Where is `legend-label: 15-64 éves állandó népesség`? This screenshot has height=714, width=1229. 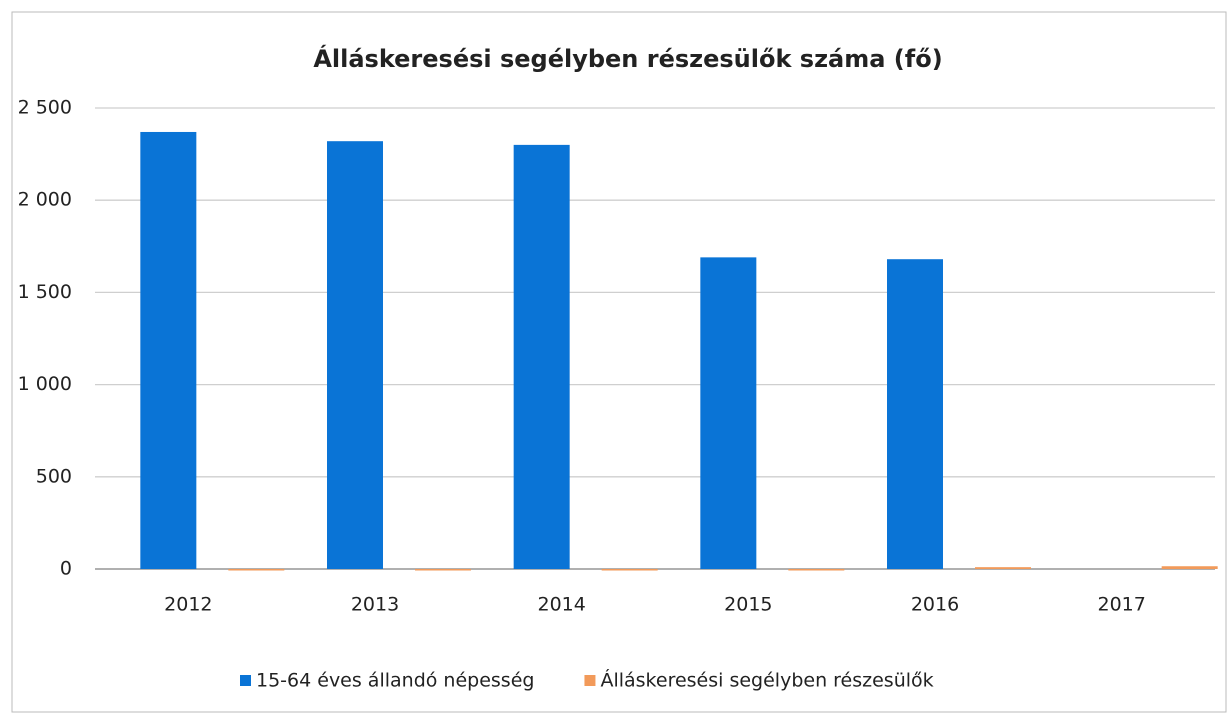 legend-label: 15-64 éves állandó népesség is located at coordinates (395, 681).